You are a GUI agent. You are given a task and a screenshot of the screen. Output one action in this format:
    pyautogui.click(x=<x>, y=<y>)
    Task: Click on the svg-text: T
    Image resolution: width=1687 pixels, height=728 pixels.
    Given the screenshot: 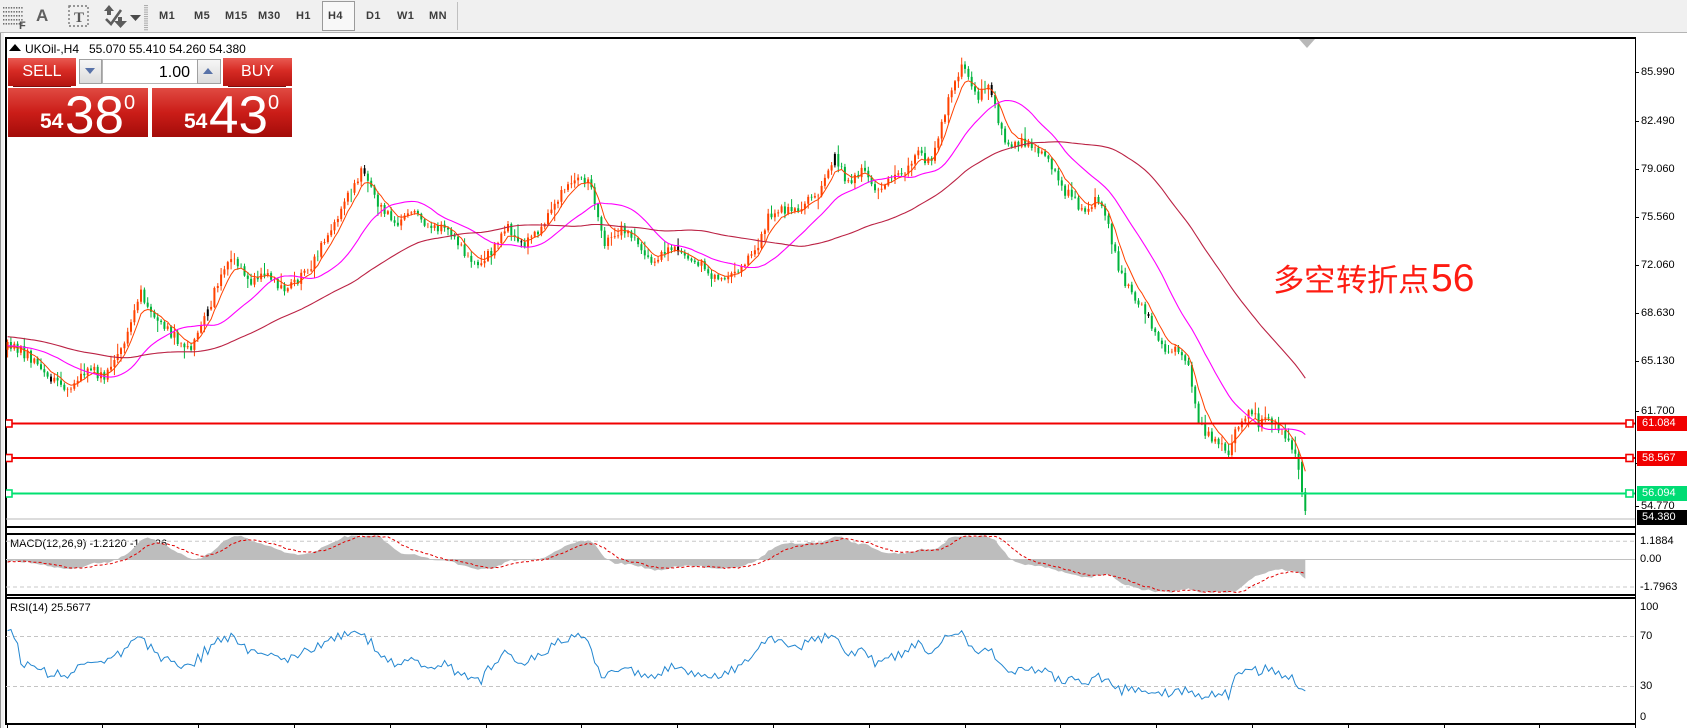 What is the action you would take?
    pyautogui.click(x=79, y=18)
    